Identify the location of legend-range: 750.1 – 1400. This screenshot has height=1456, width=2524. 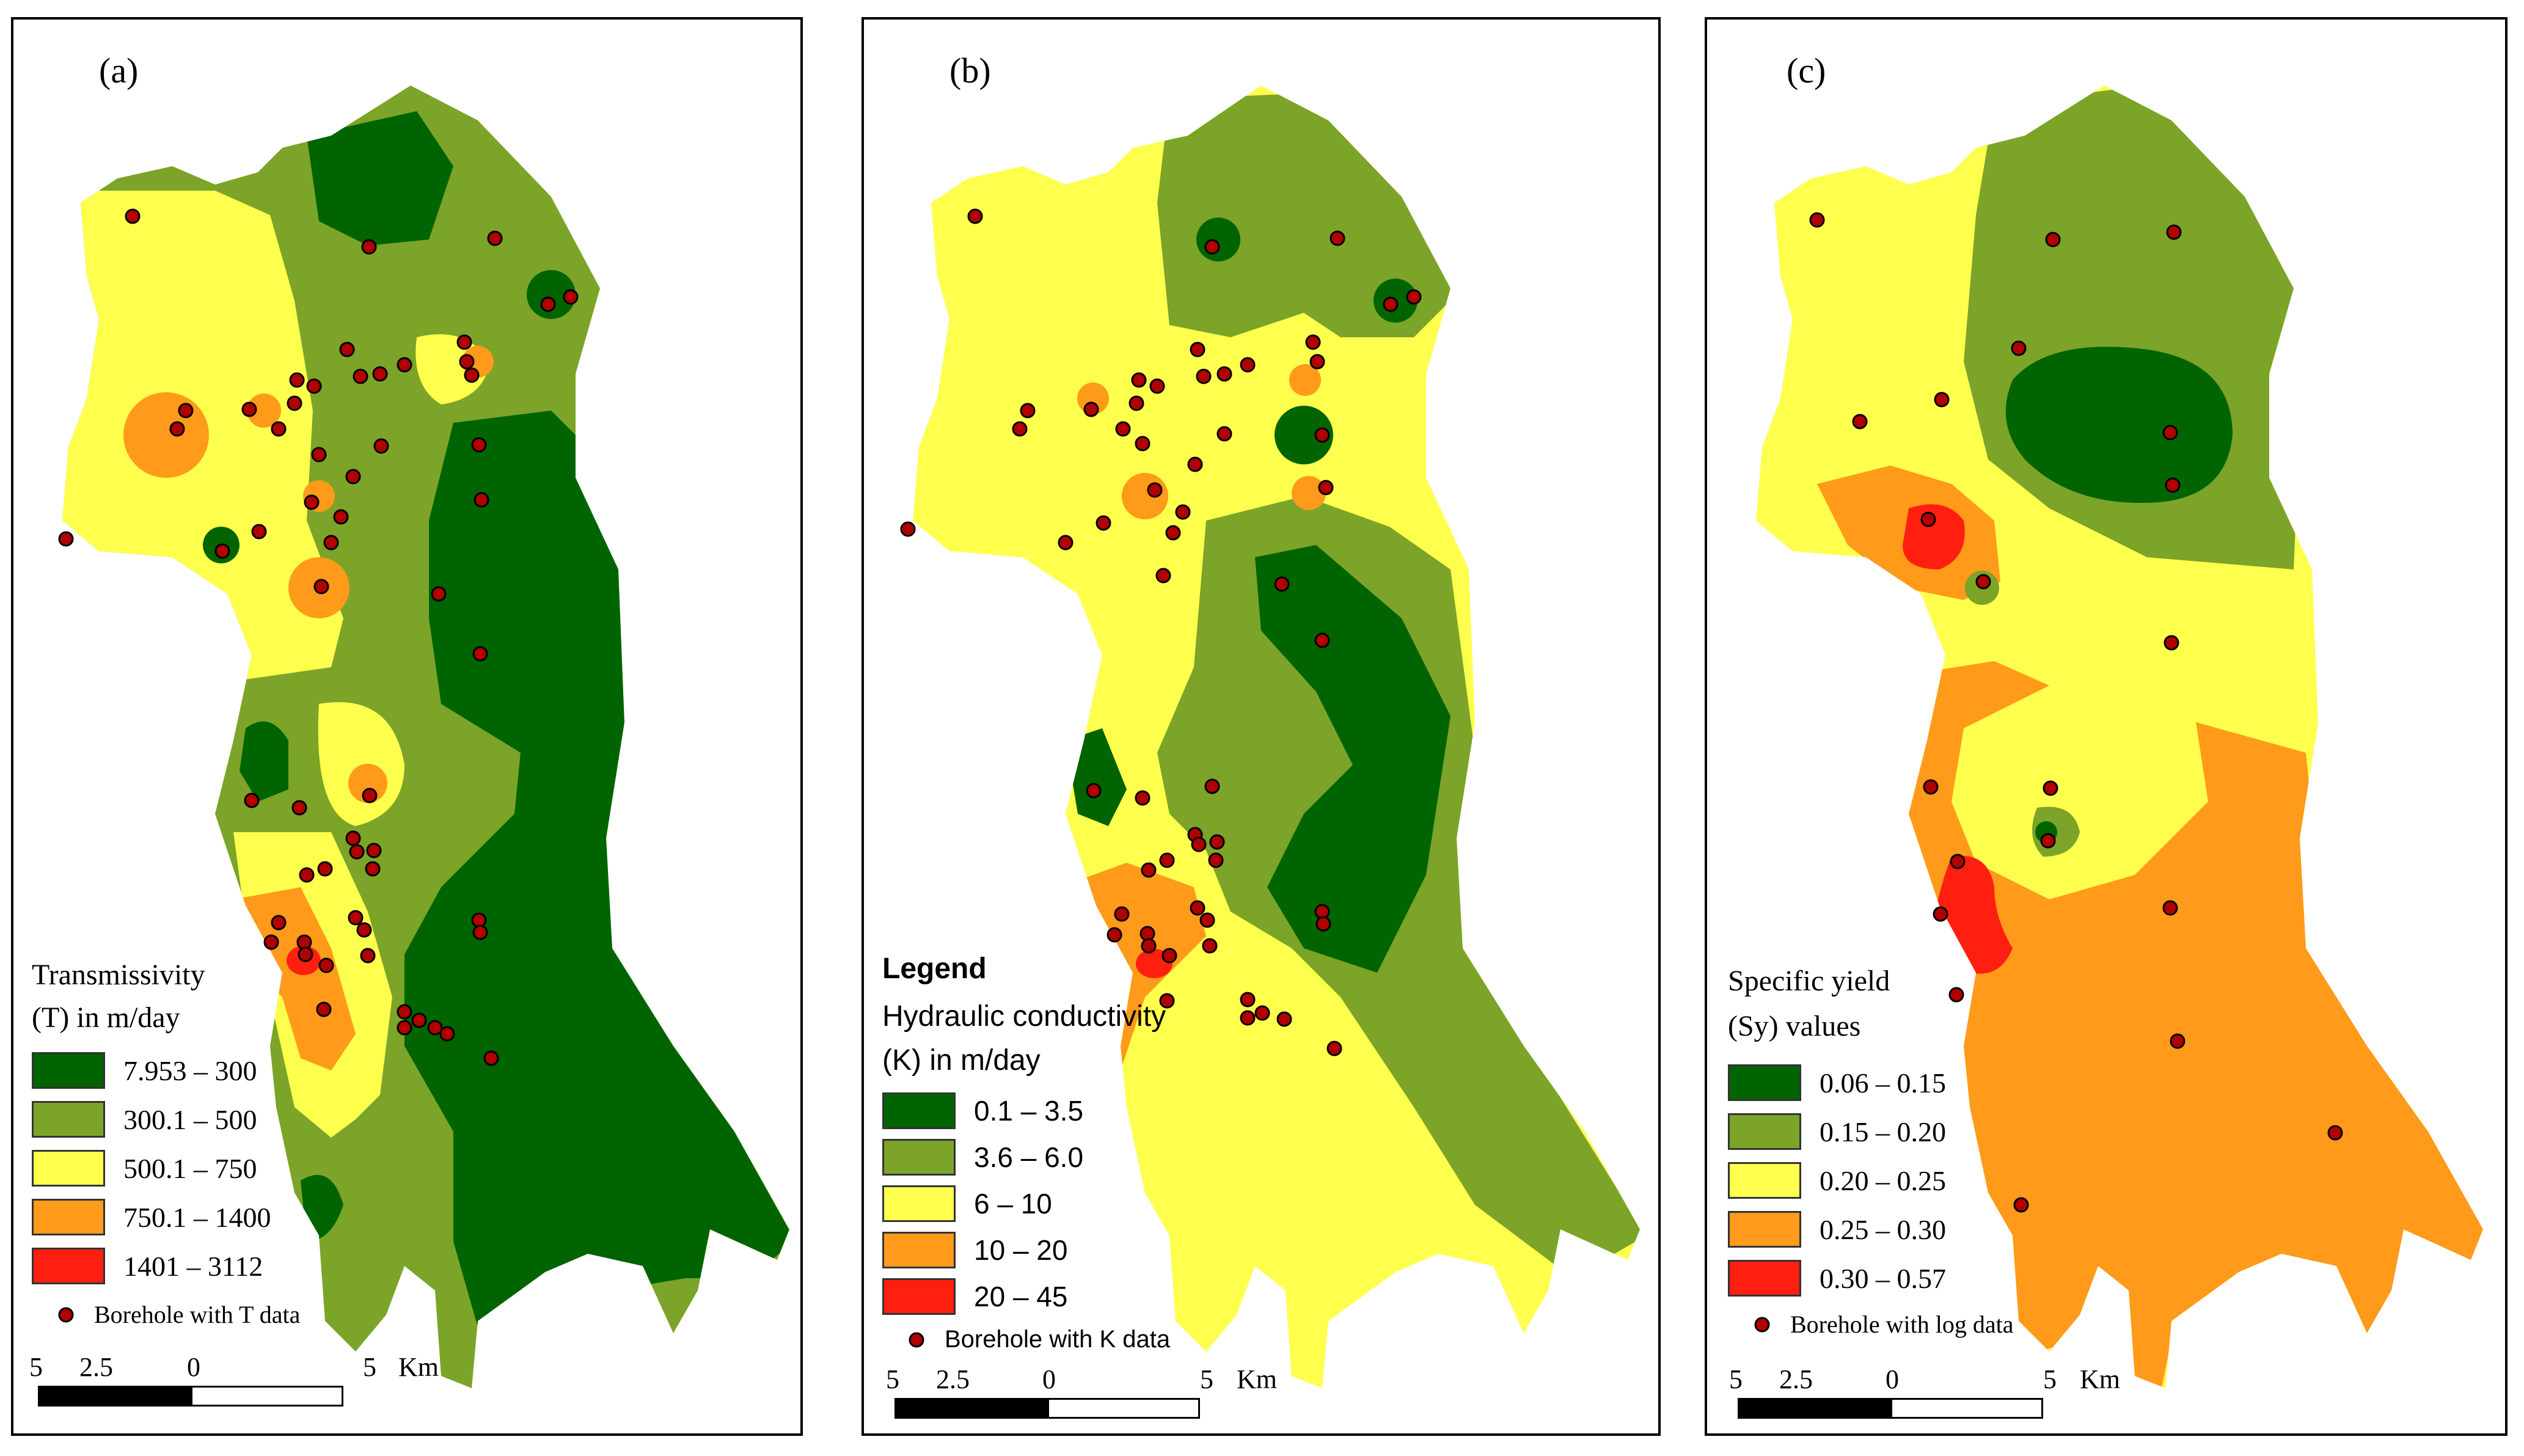
(197, 1217).